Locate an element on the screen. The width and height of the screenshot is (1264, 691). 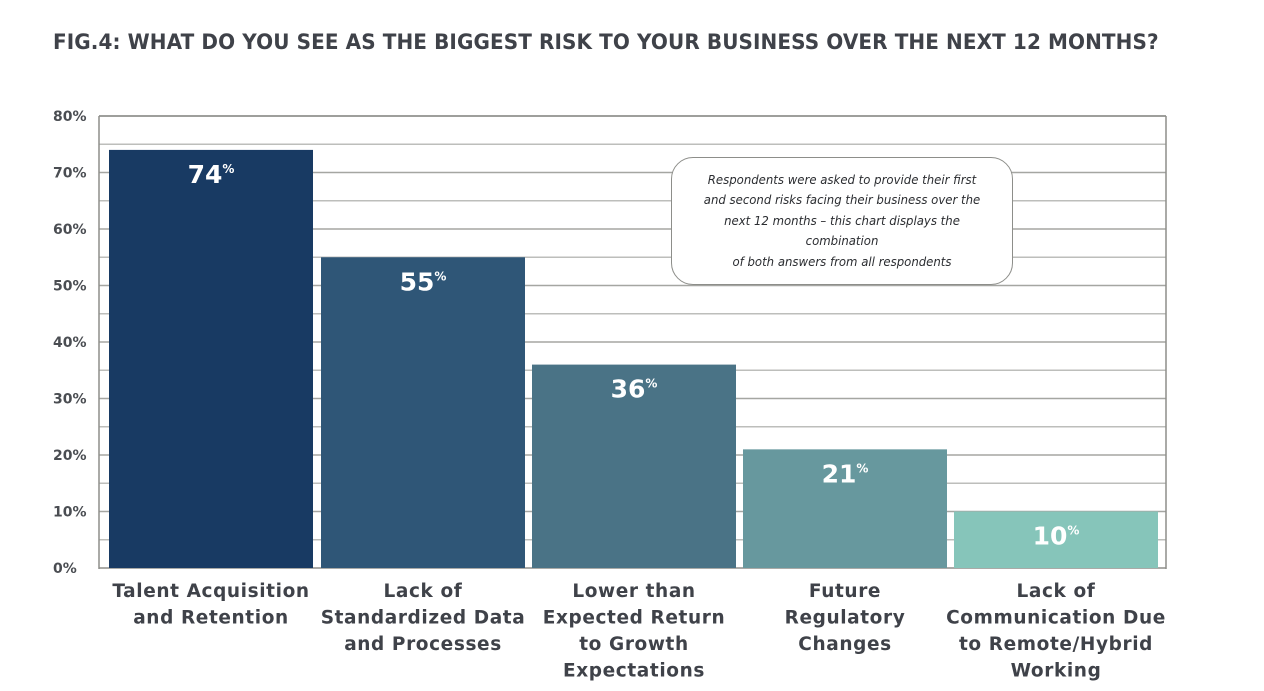
value-number: 10 is located at coordinates (1050, 536).